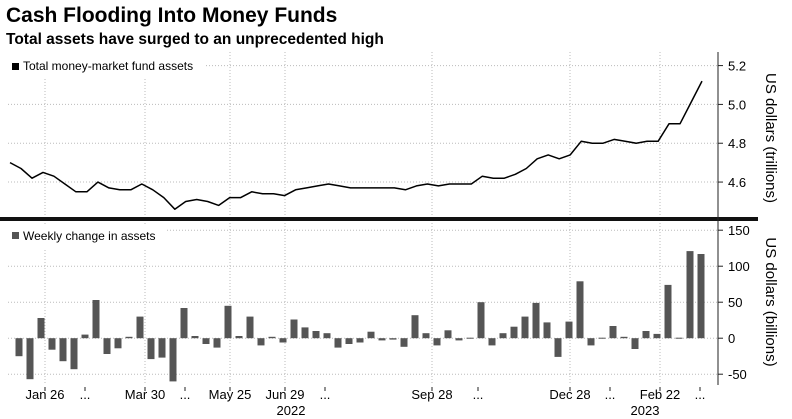 The width and height of the screenshot is (792, 419). Describe the element at coordinates (230, 394) in the screenshot. I see `x-tick-label: May 25` at that location.